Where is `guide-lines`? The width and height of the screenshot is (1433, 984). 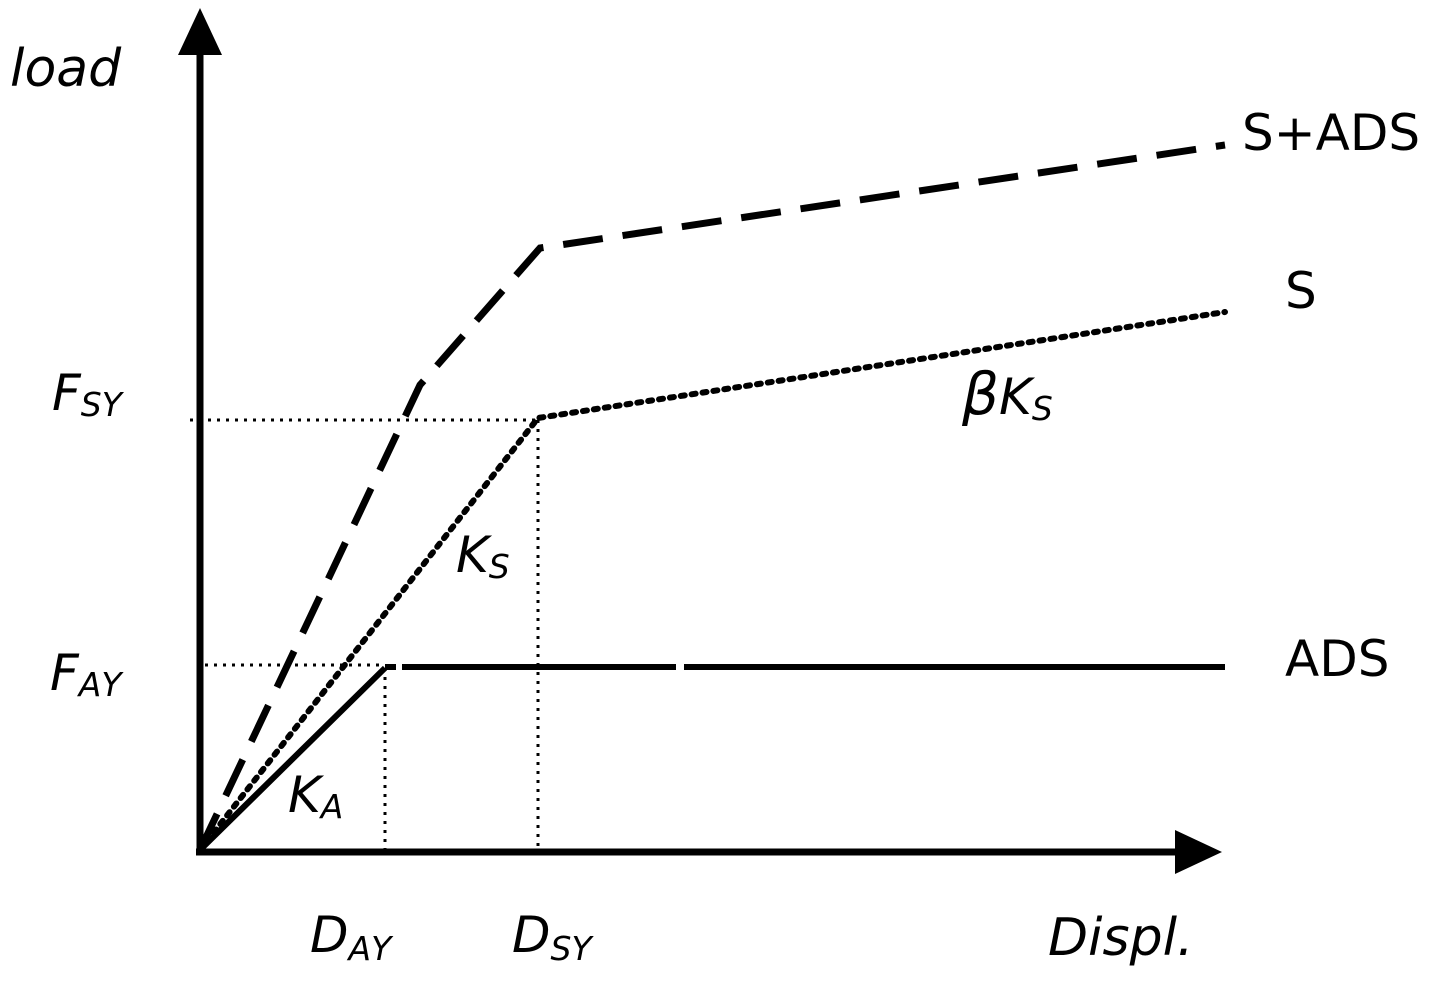 guide-lines is located at coordinates (365, 634).